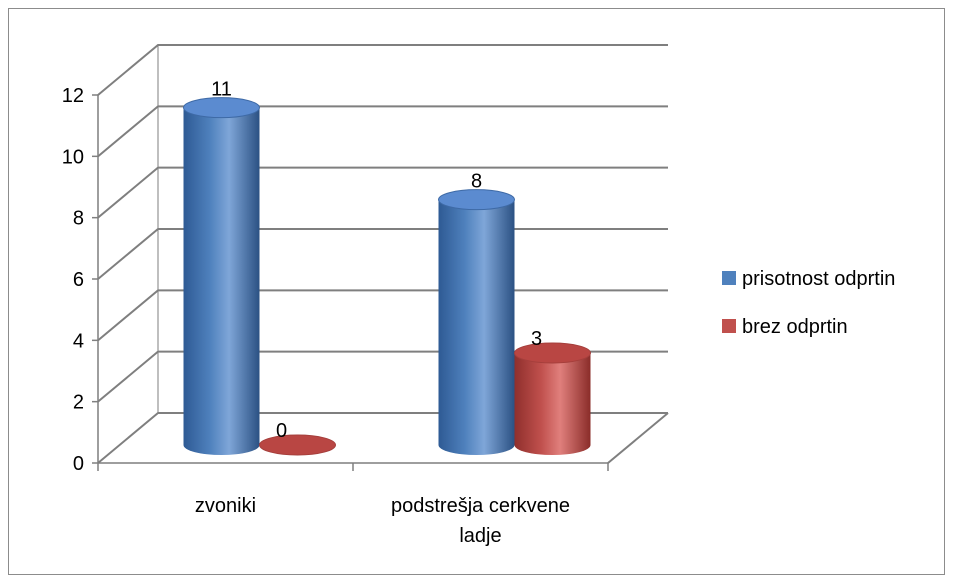 The image size is (955, 583). What do you see at coordinates (818, 279) in the screenshot?
I see `legend-label: prisotnost odprtin` at bounding box center [818, 279].